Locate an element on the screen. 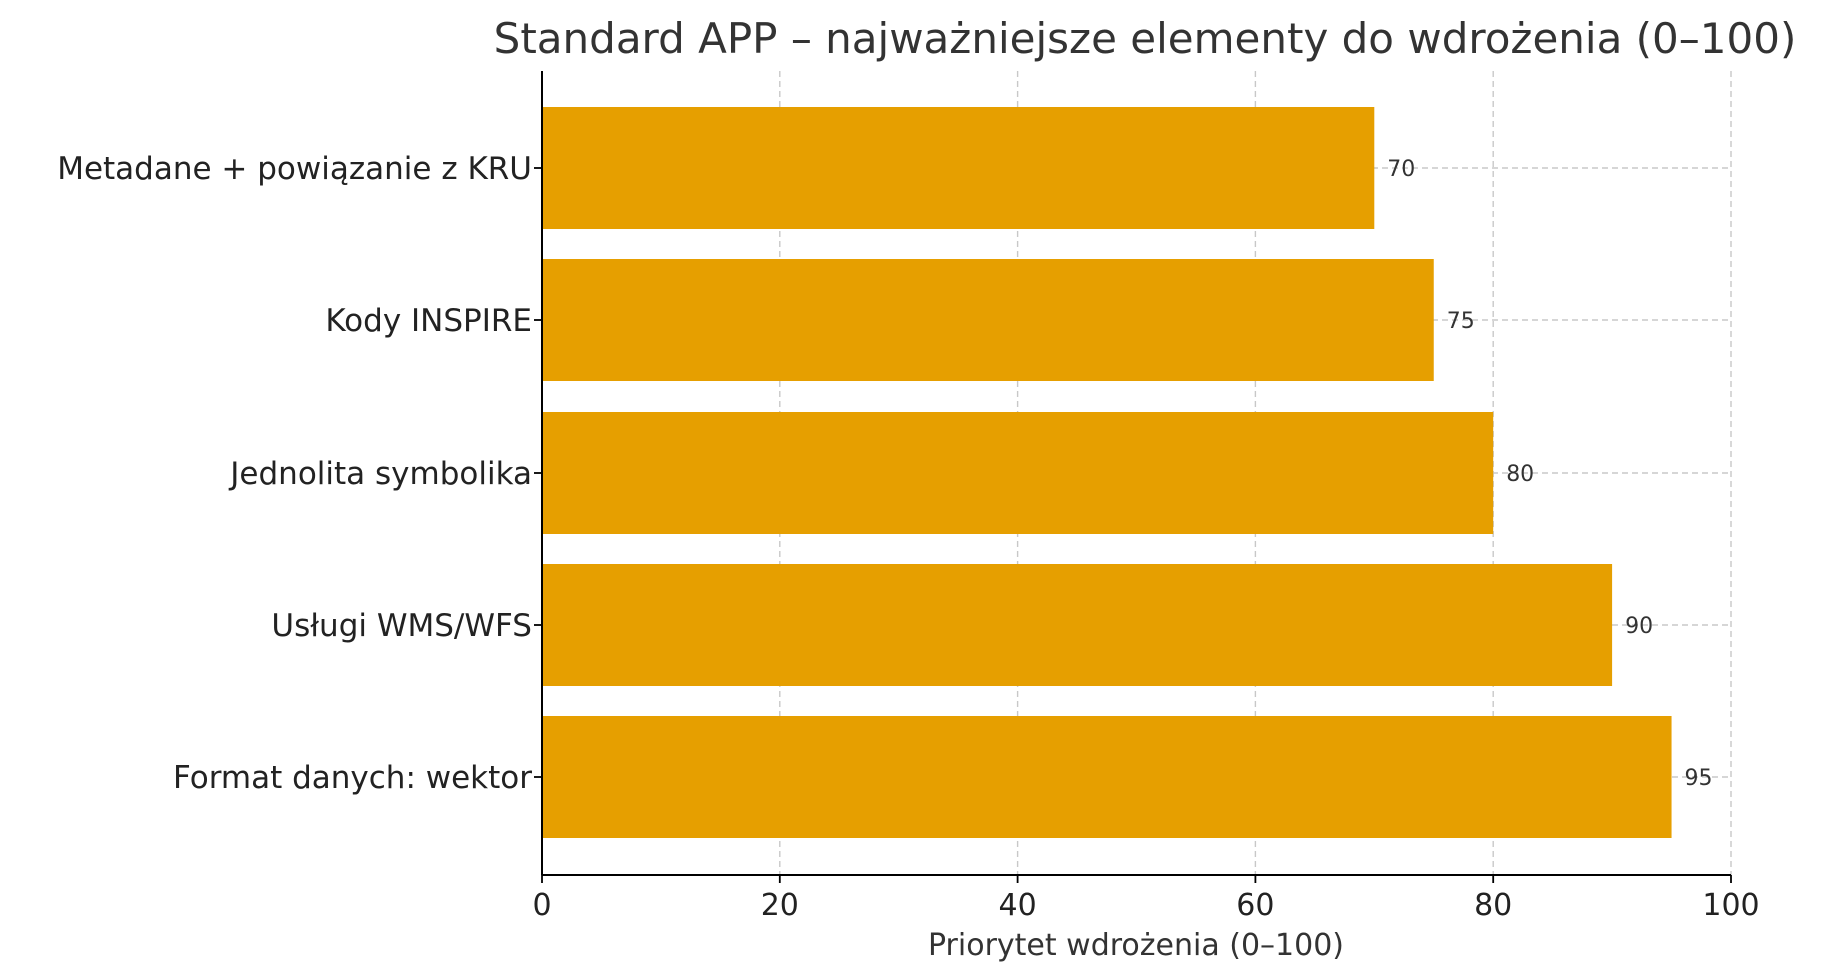 This screenshot has width=1843, height=980. bar-value-label: 75 is located at coordinates (1461, 321).